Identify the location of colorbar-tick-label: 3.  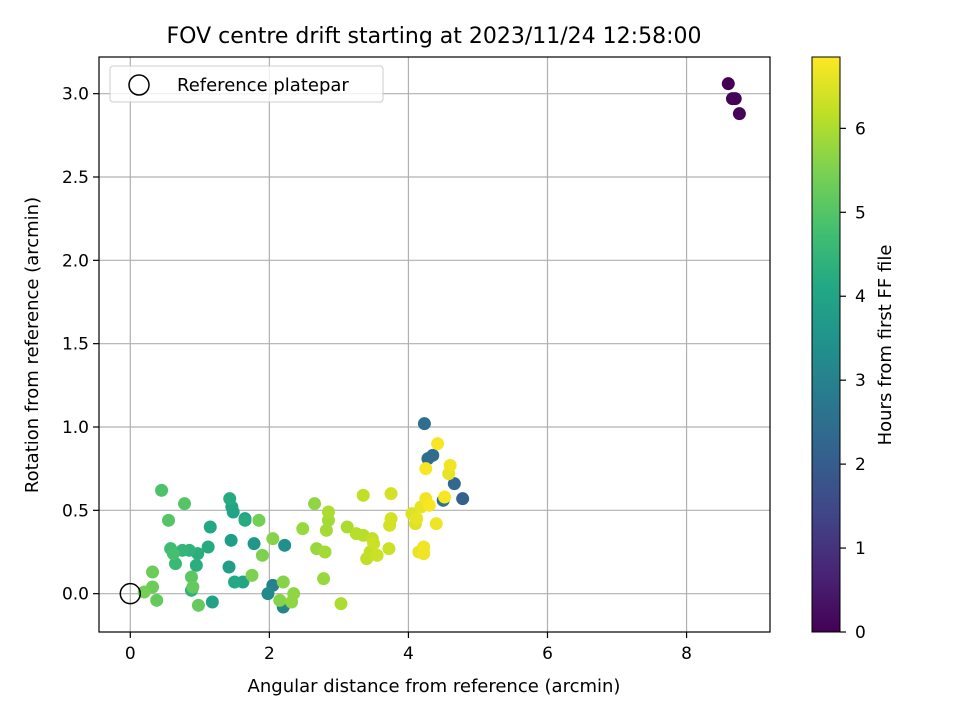
(860, 381).